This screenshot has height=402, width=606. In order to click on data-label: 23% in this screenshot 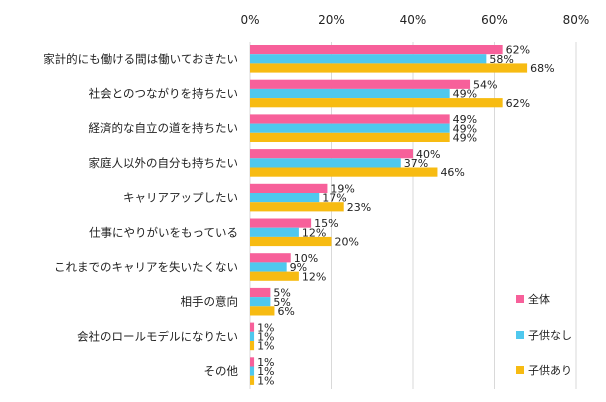, I will do `click(359, 207)`.